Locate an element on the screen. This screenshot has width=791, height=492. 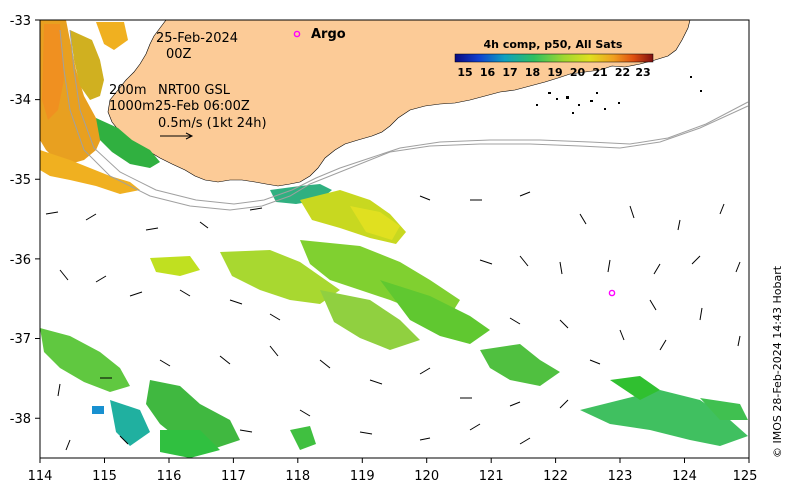
colorbar-tick: 16 is located at coordinates (488, 72).